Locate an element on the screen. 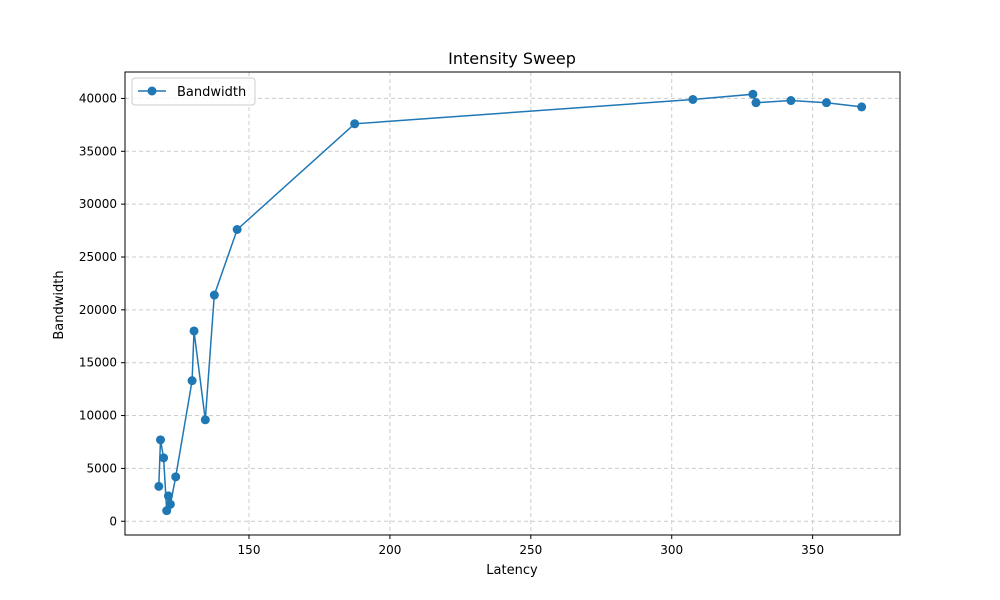 The image size is (1000, 600). x-tick-label: 350 is located at coordinates (812, 550).